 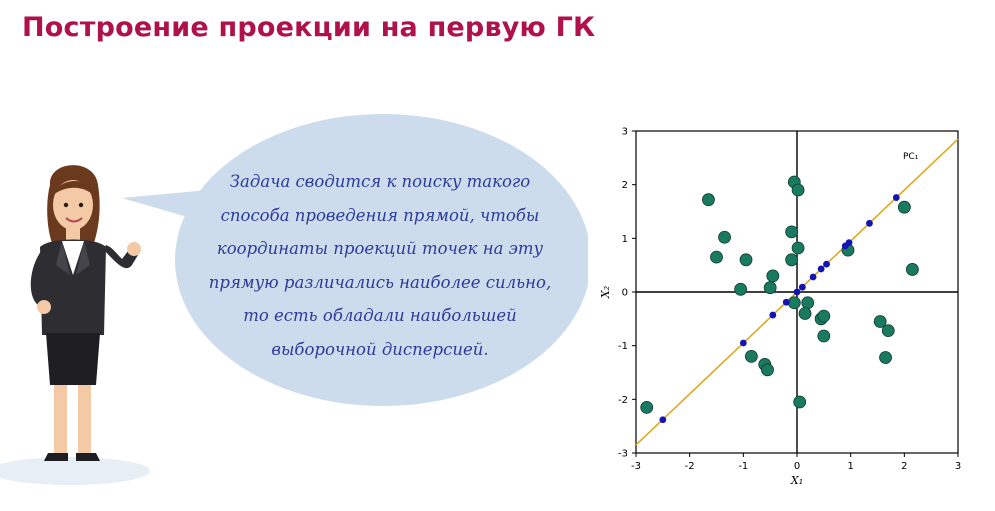 I want to click on x-tick-label: -1, so click(x=743, y=466).